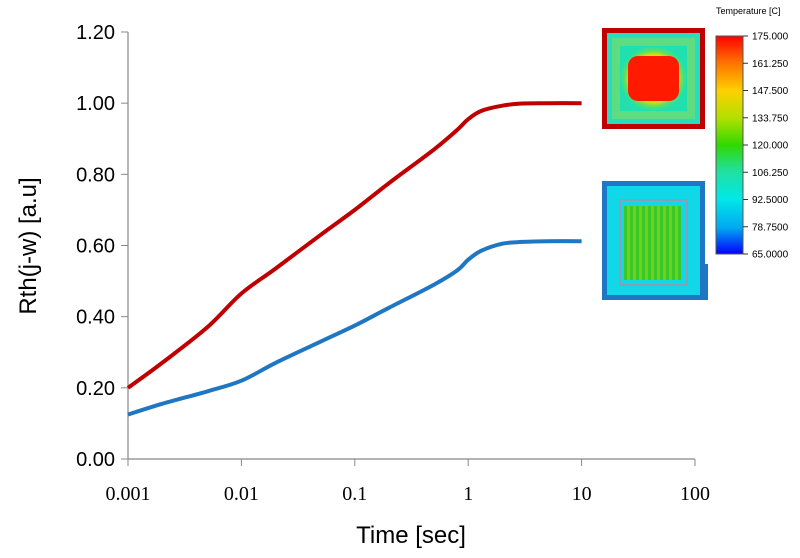 This screenshot has height=558, width=800. I want to click on x-tick-label: 0.01, so click(241, 494).